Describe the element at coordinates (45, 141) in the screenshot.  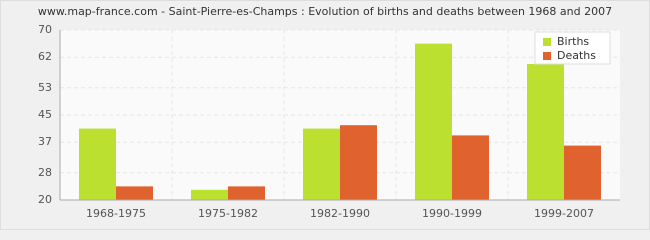
I see `y-tick-label: 37` at that location.